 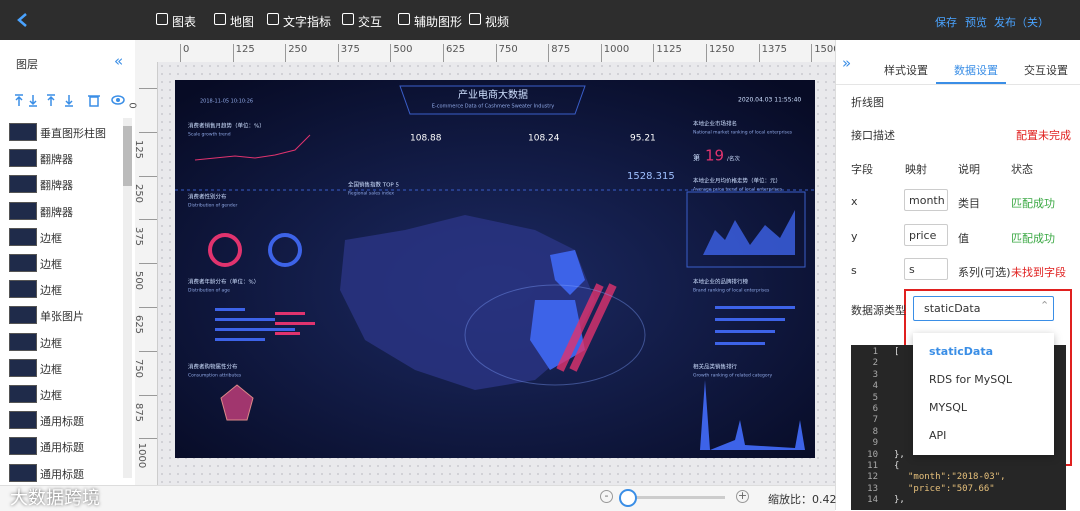 What do you see at coordinates (438, 22) in the screenshot?
I see `menu-item: 辅助图形` at bounding box center [438, 22].